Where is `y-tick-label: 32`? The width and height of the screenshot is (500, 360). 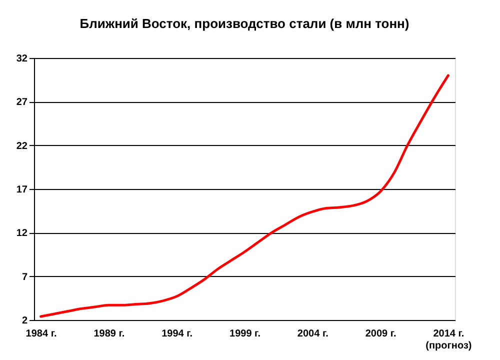
y-tick-label: 32 is located at coordinates (22, 59).